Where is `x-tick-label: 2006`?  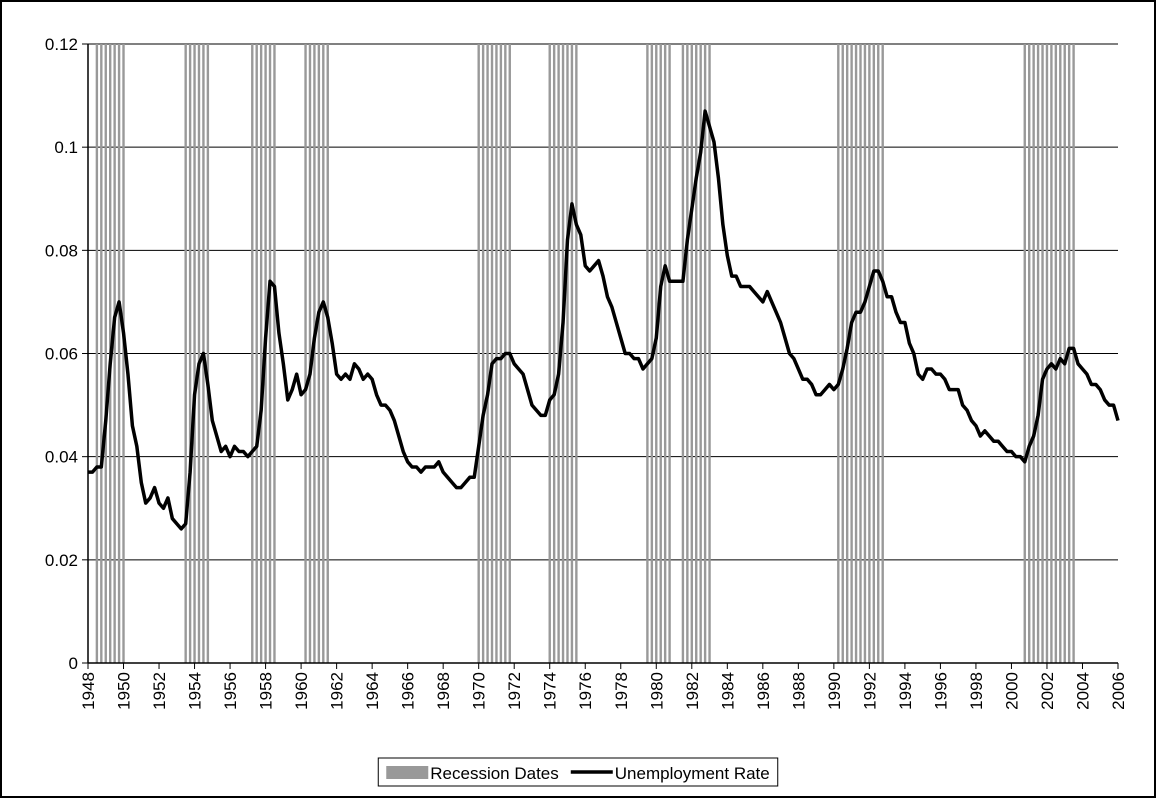 x-tick-label: 2006 is located at coordinates (1118, 691).